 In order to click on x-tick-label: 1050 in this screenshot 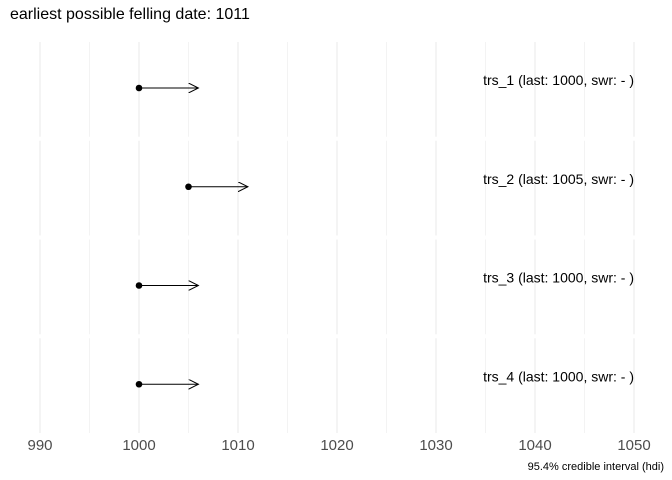, I will do `click(633, 445)`.